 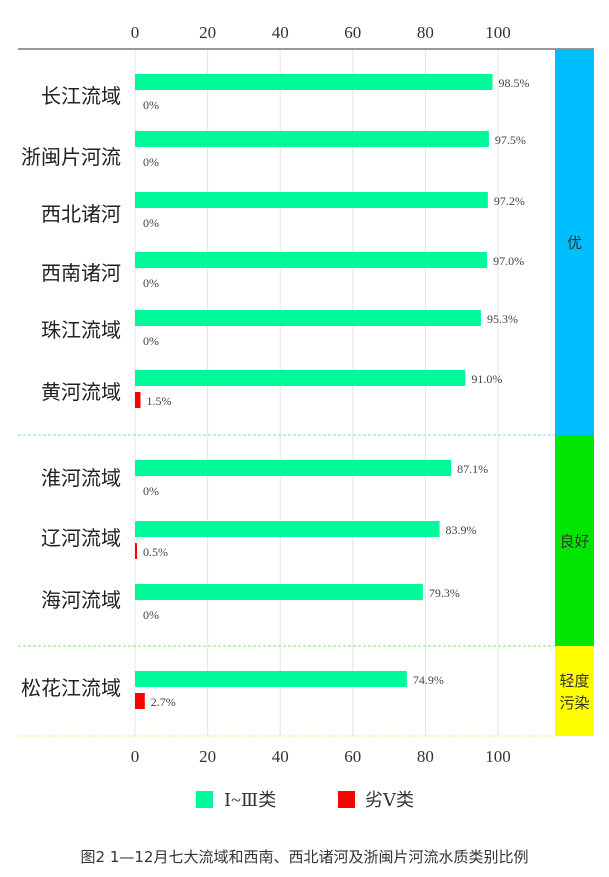 I want to click on x-tick-label-bottom: 60, so click(x=352, y=756).